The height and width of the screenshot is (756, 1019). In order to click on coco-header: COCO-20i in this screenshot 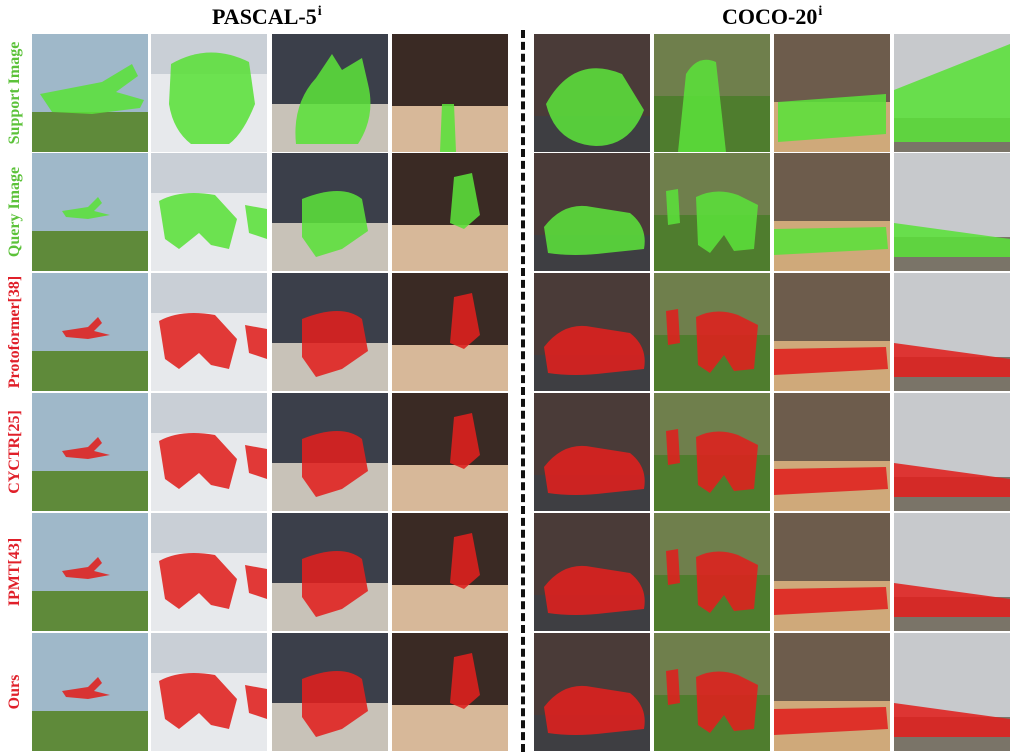, I will do `click(772, 16)`.